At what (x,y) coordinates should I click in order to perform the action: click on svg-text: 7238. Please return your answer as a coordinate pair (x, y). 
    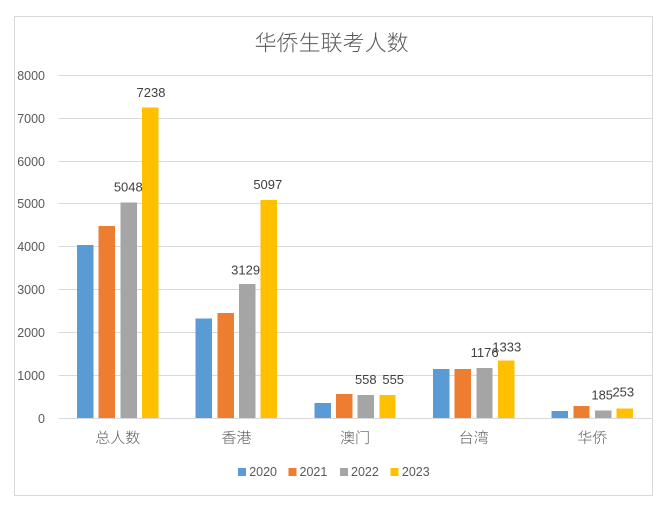
    Looking at the image, I should click on (151, 92).